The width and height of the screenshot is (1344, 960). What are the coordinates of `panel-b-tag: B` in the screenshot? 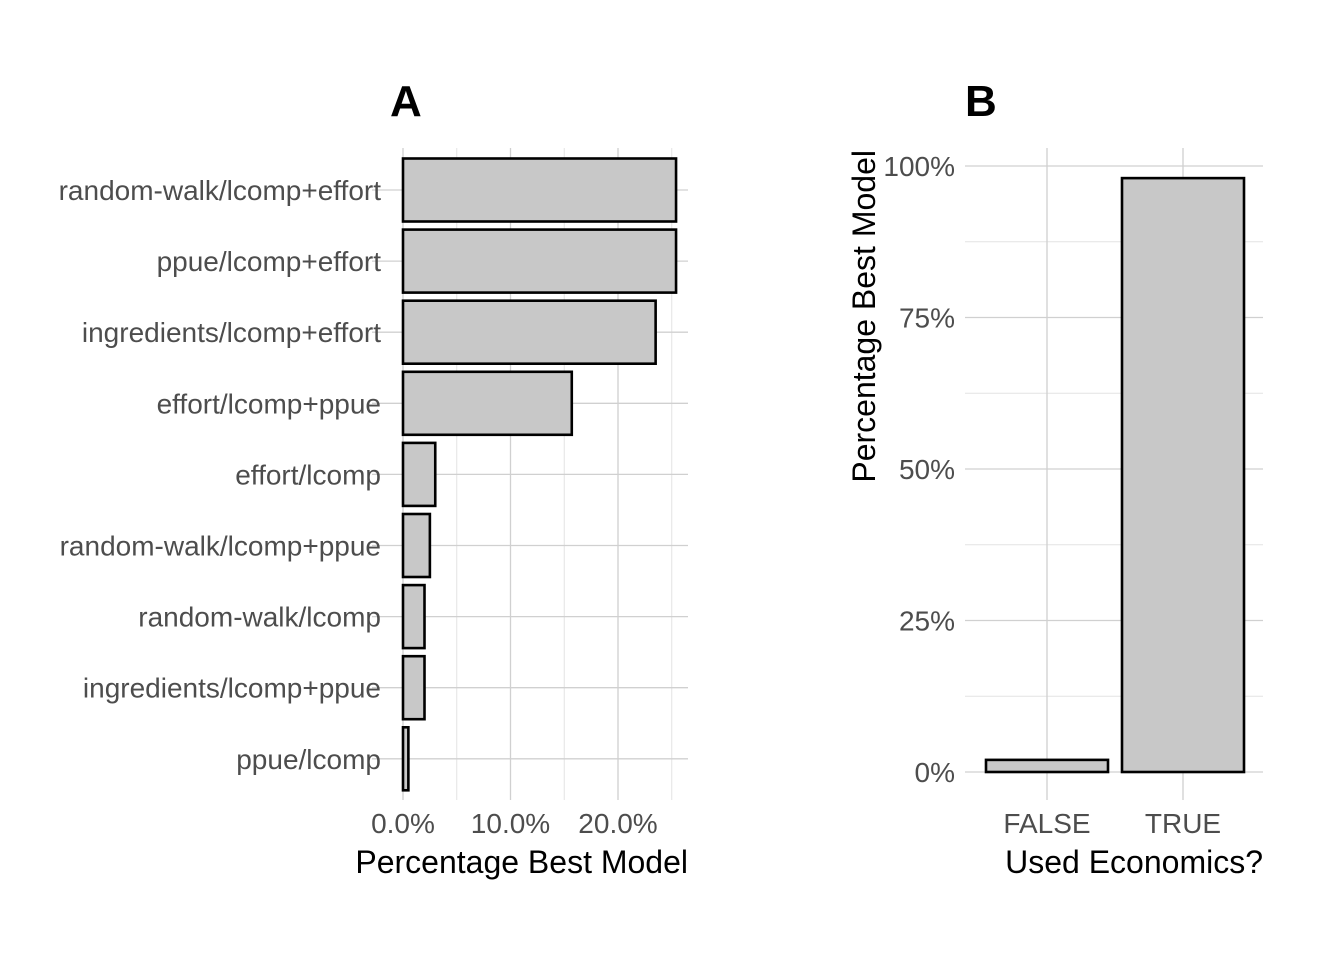 It's located at (981, 101).